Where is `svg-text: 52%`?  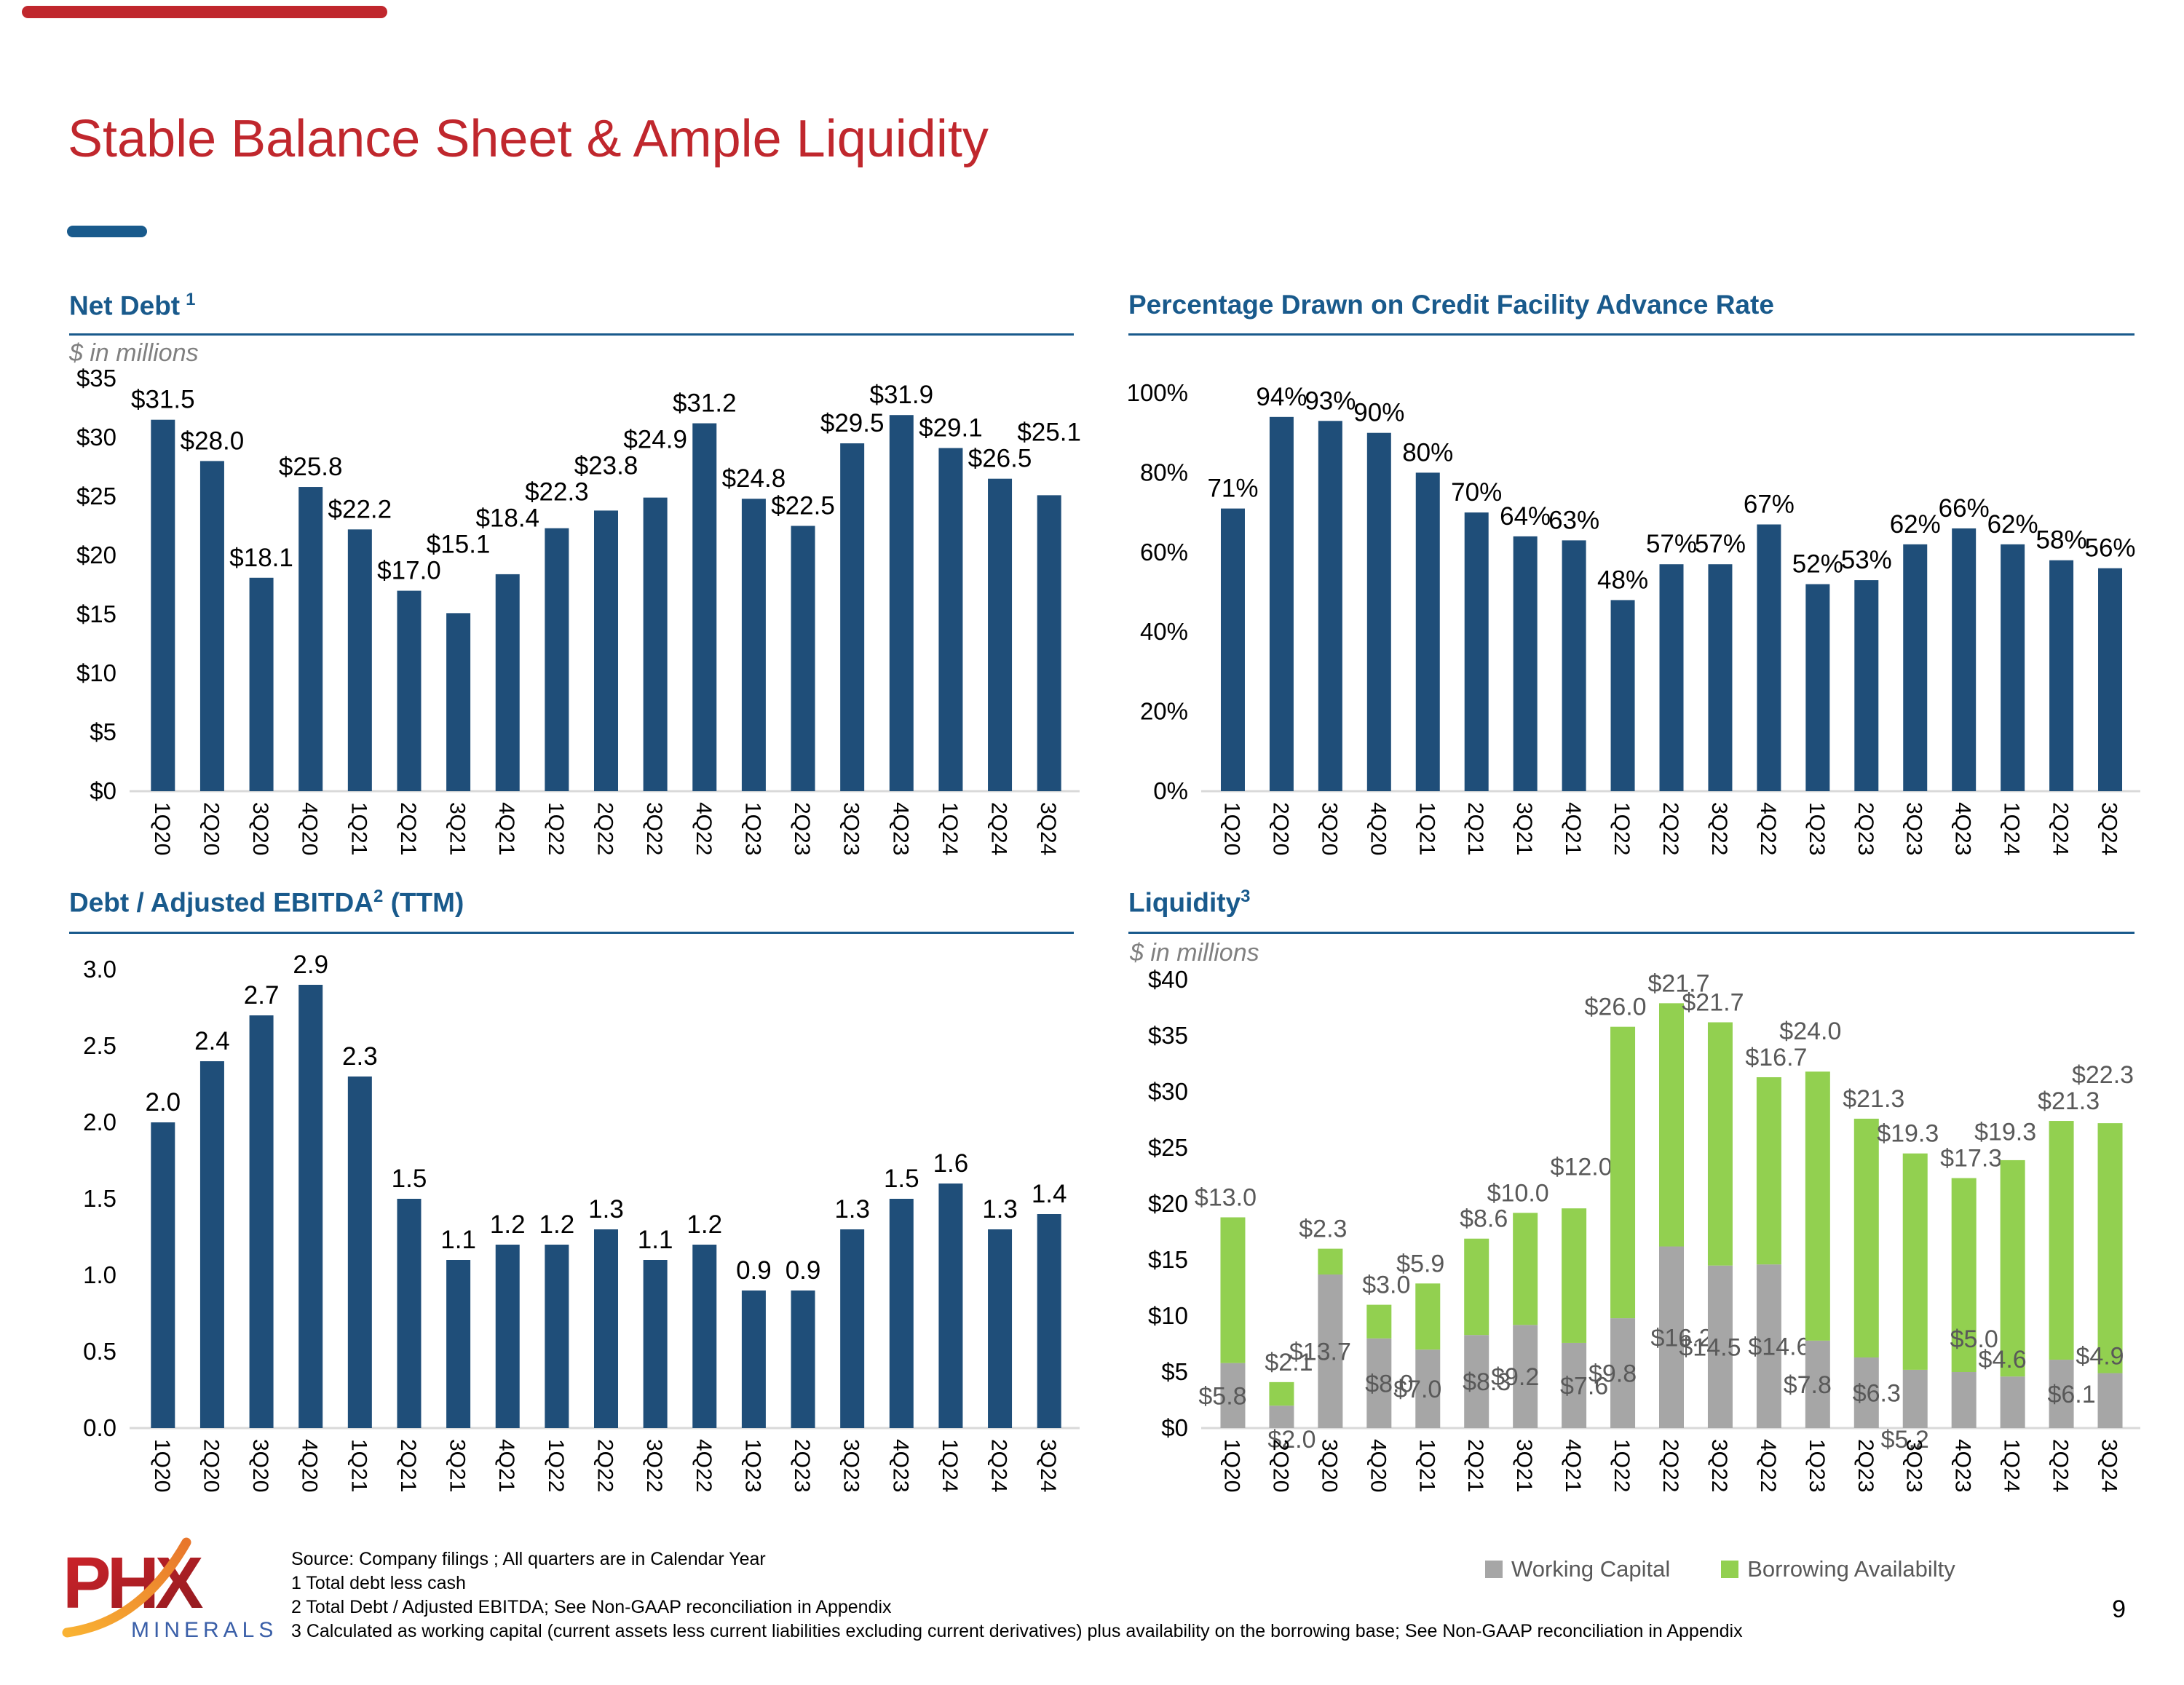
svg-text: 52% is located at coordinates (1817, 564).